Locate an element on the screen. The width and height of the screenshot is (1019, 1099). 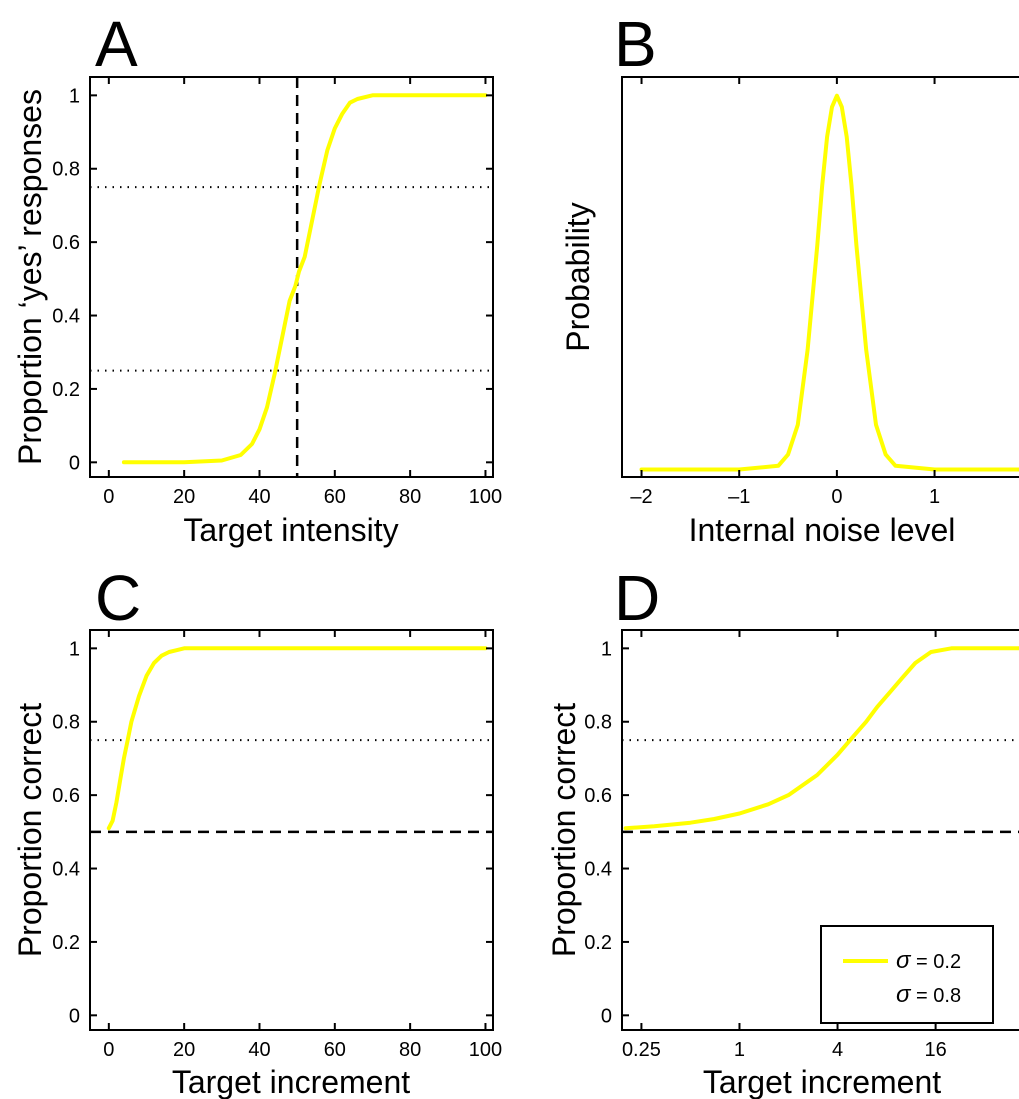
panel-a-y-tick-label: 0.6 is located at coordinates (66, 243).